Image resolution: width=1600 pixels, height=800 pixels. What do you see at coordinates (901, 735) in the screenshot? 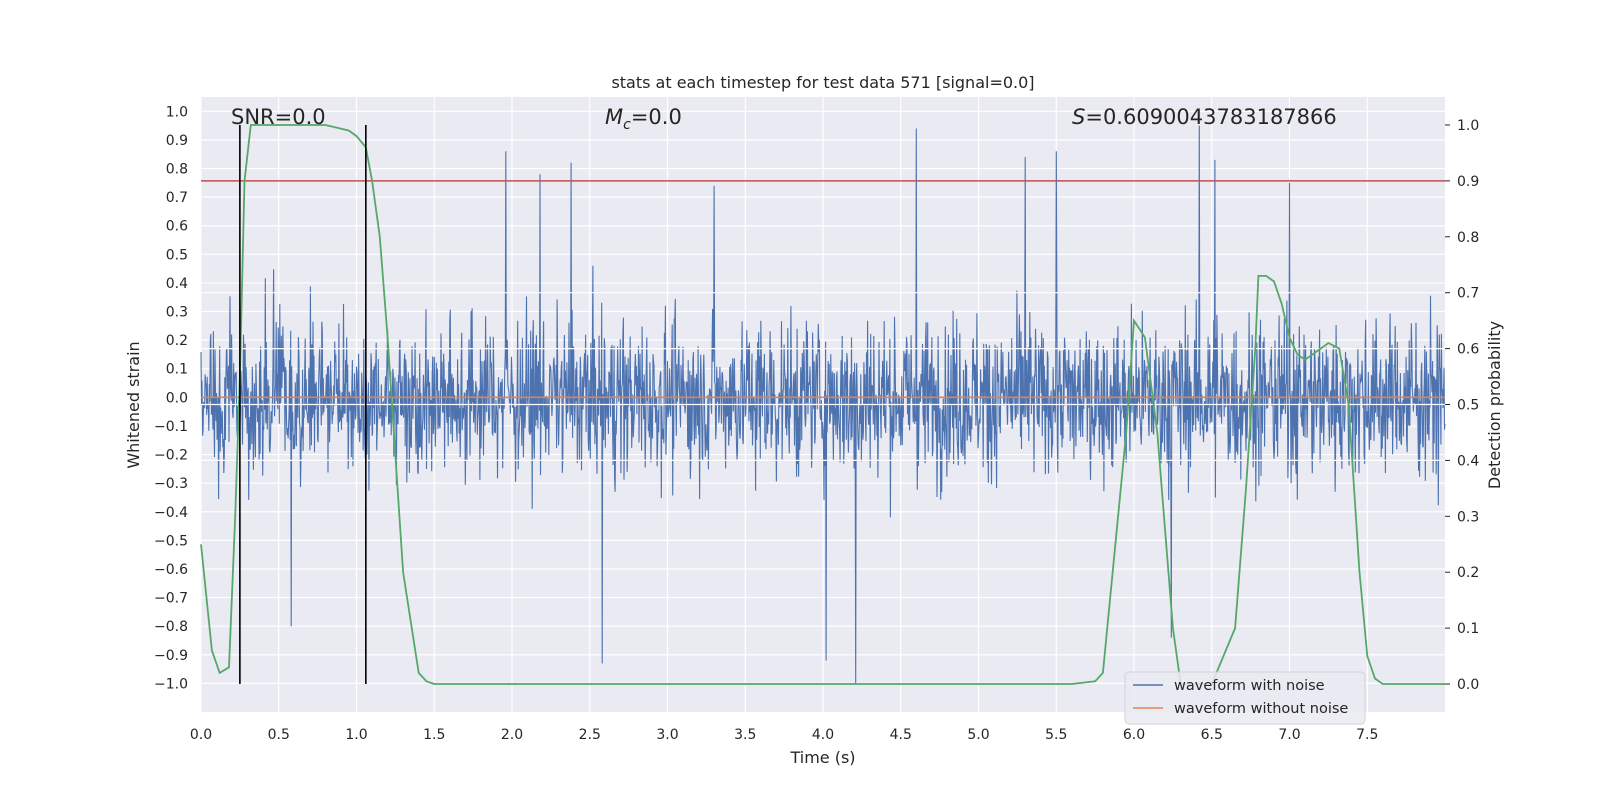
I see `x-tick-label: 4.5` at bounding box center [901, 735].